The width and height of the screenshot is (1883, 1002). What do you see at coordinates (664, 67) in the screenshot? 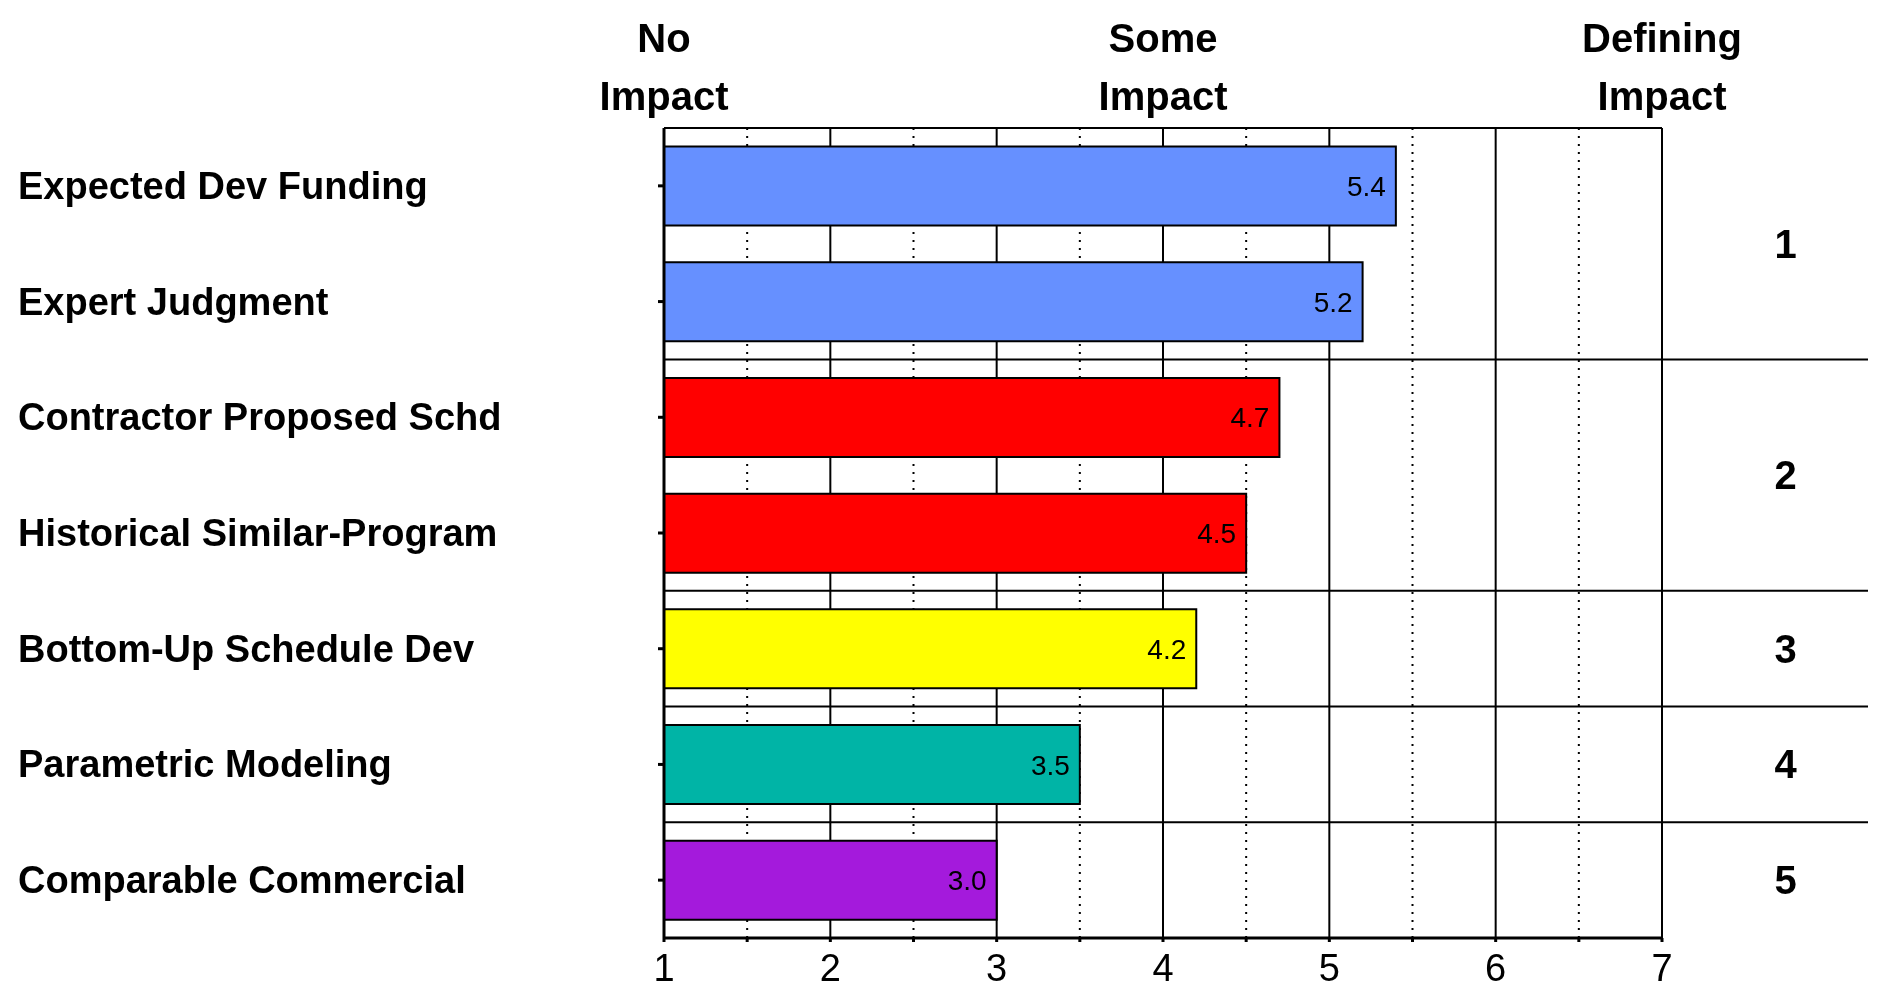
I see `text: No Impact` at bounding box center [664, 67].